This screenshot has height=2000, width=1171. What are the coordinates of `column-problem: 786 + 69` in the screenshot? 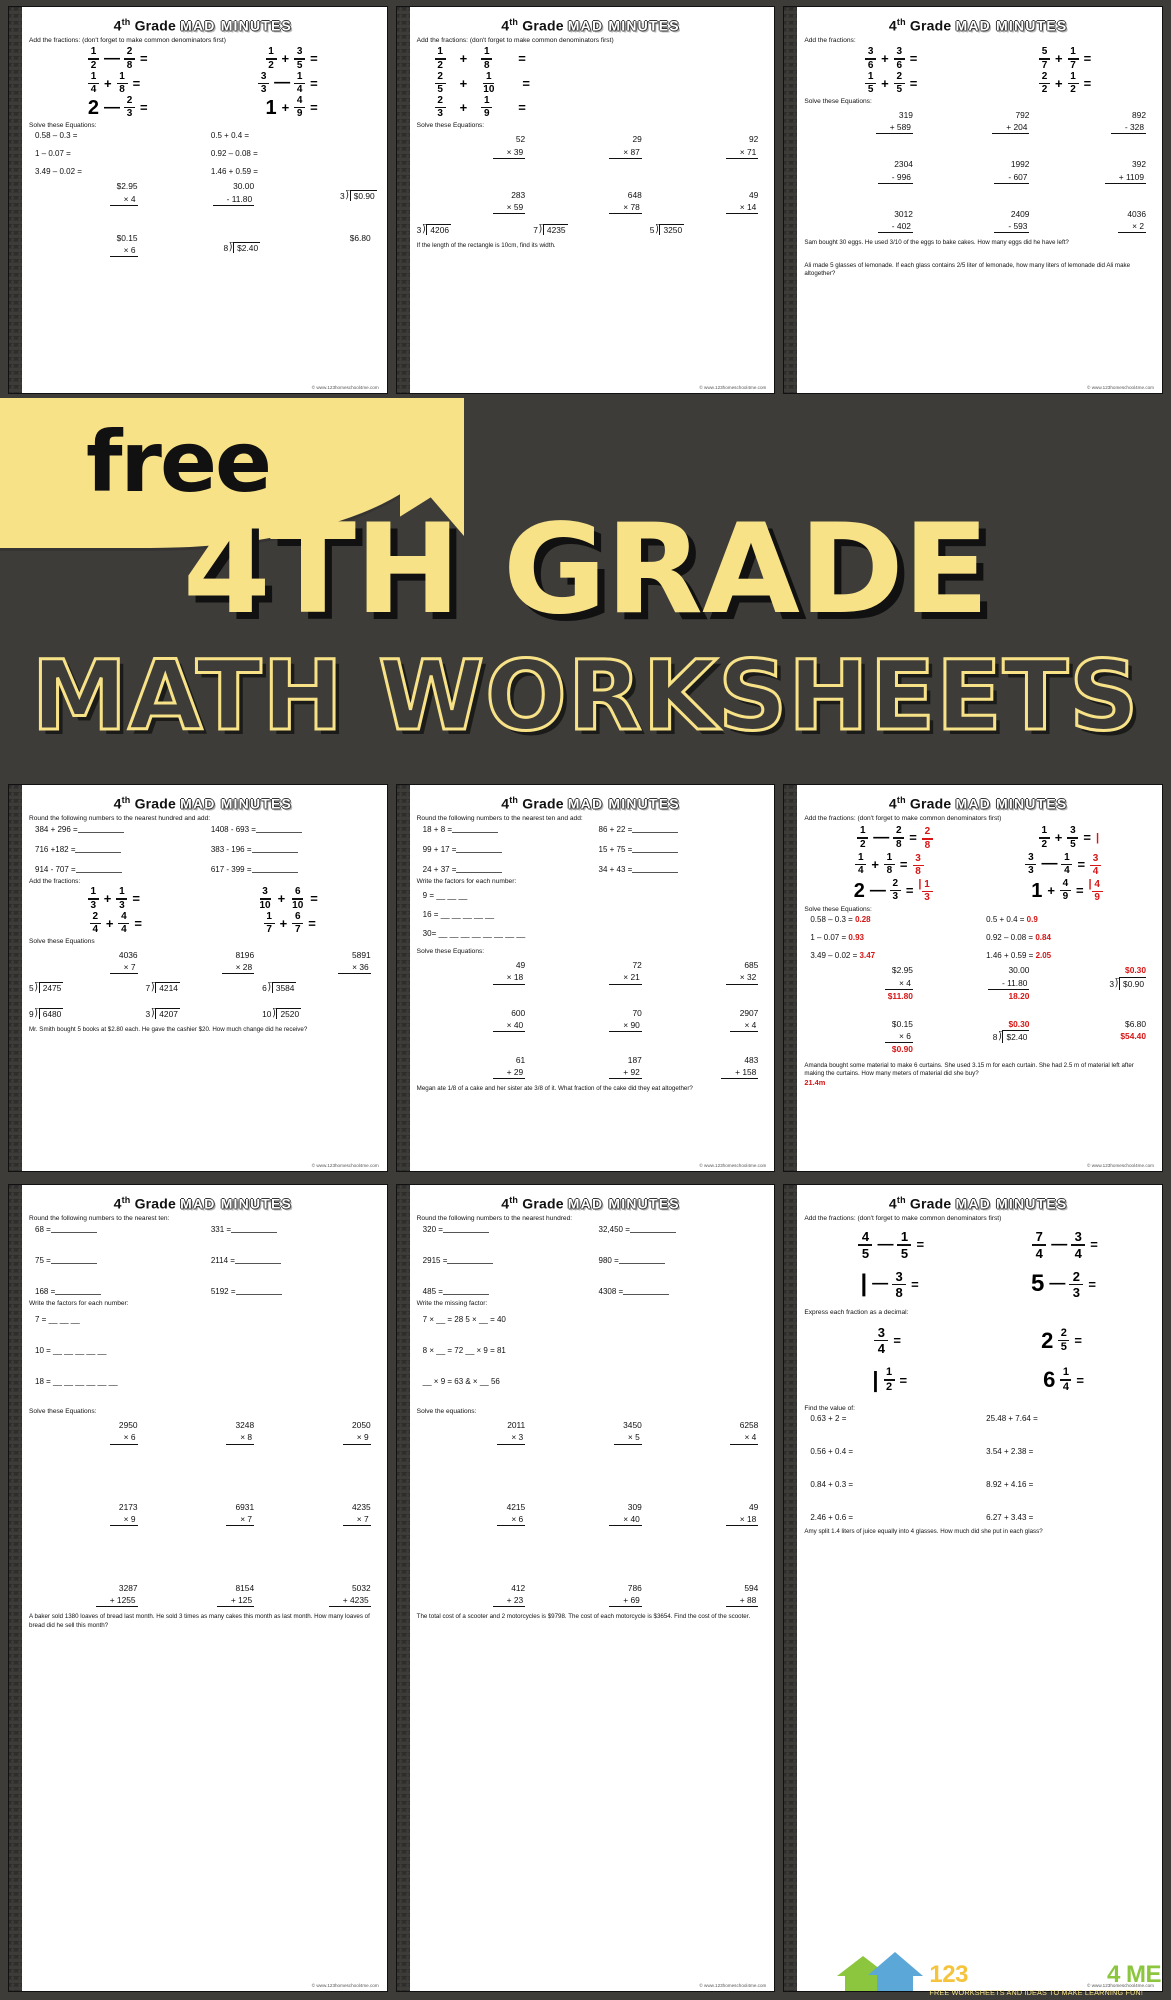 It's located at (590, 1595).